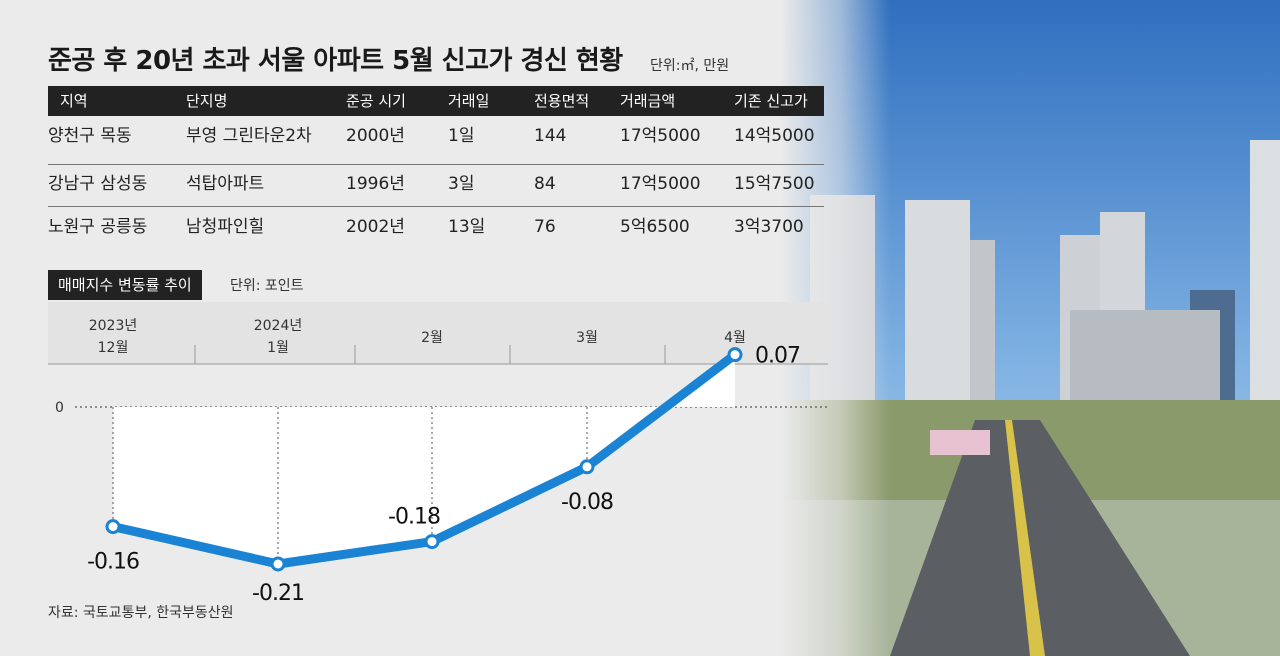 The width and height of the screenshot is (1280, 656). I want to click on chart-header-band, so click(438, 333).